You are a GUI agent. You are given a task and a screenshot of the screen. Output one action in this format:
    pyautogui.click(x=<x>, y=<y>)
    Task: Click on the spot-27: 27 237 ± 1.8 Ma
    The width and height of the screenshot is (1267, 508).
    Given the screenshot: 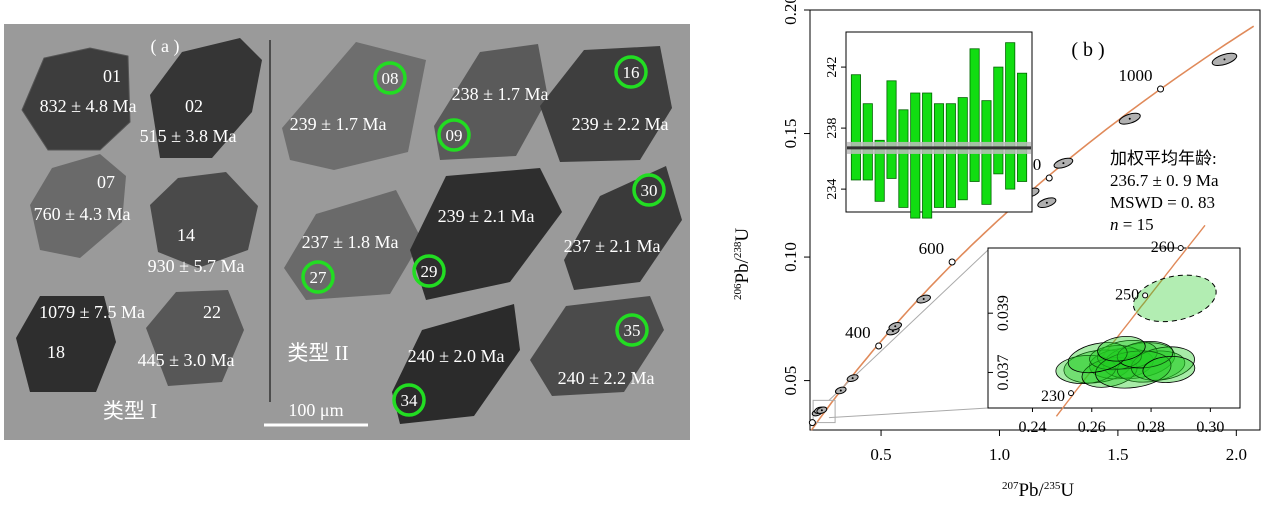 What is the action you would take?
    pyautogui.click(x=349, y=263)
    